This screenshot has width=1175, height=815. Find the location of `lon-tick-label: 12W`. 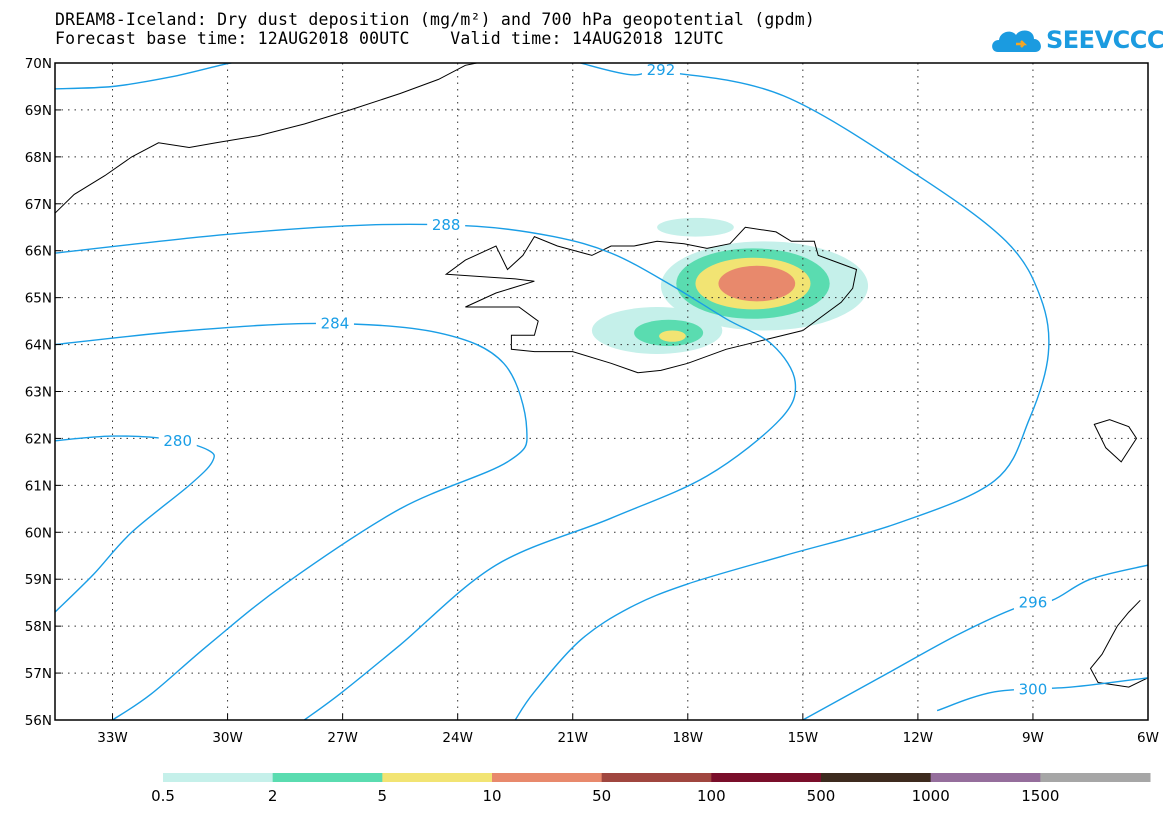

lon-tick-label: 12W is located at coordinates (918, 738).